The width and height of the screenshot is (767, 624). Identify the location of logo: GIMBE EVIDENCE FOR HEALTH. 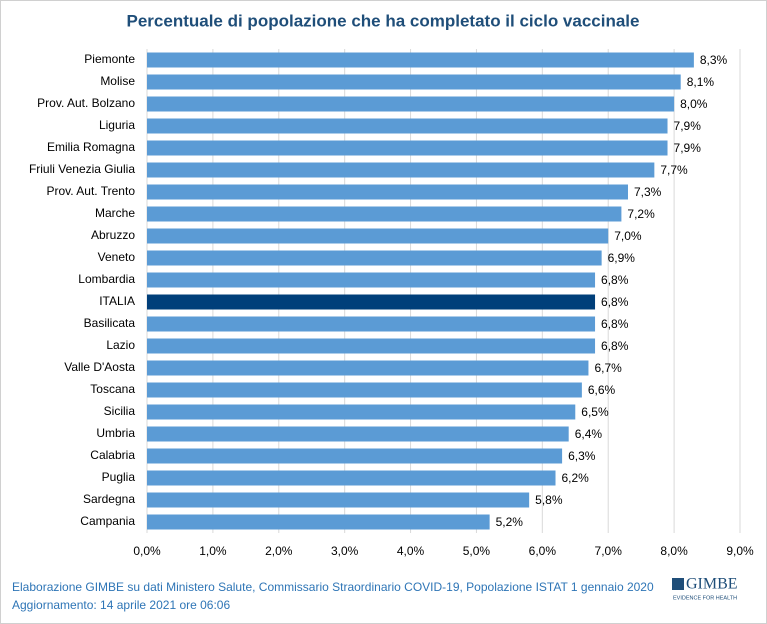
(705, 588).